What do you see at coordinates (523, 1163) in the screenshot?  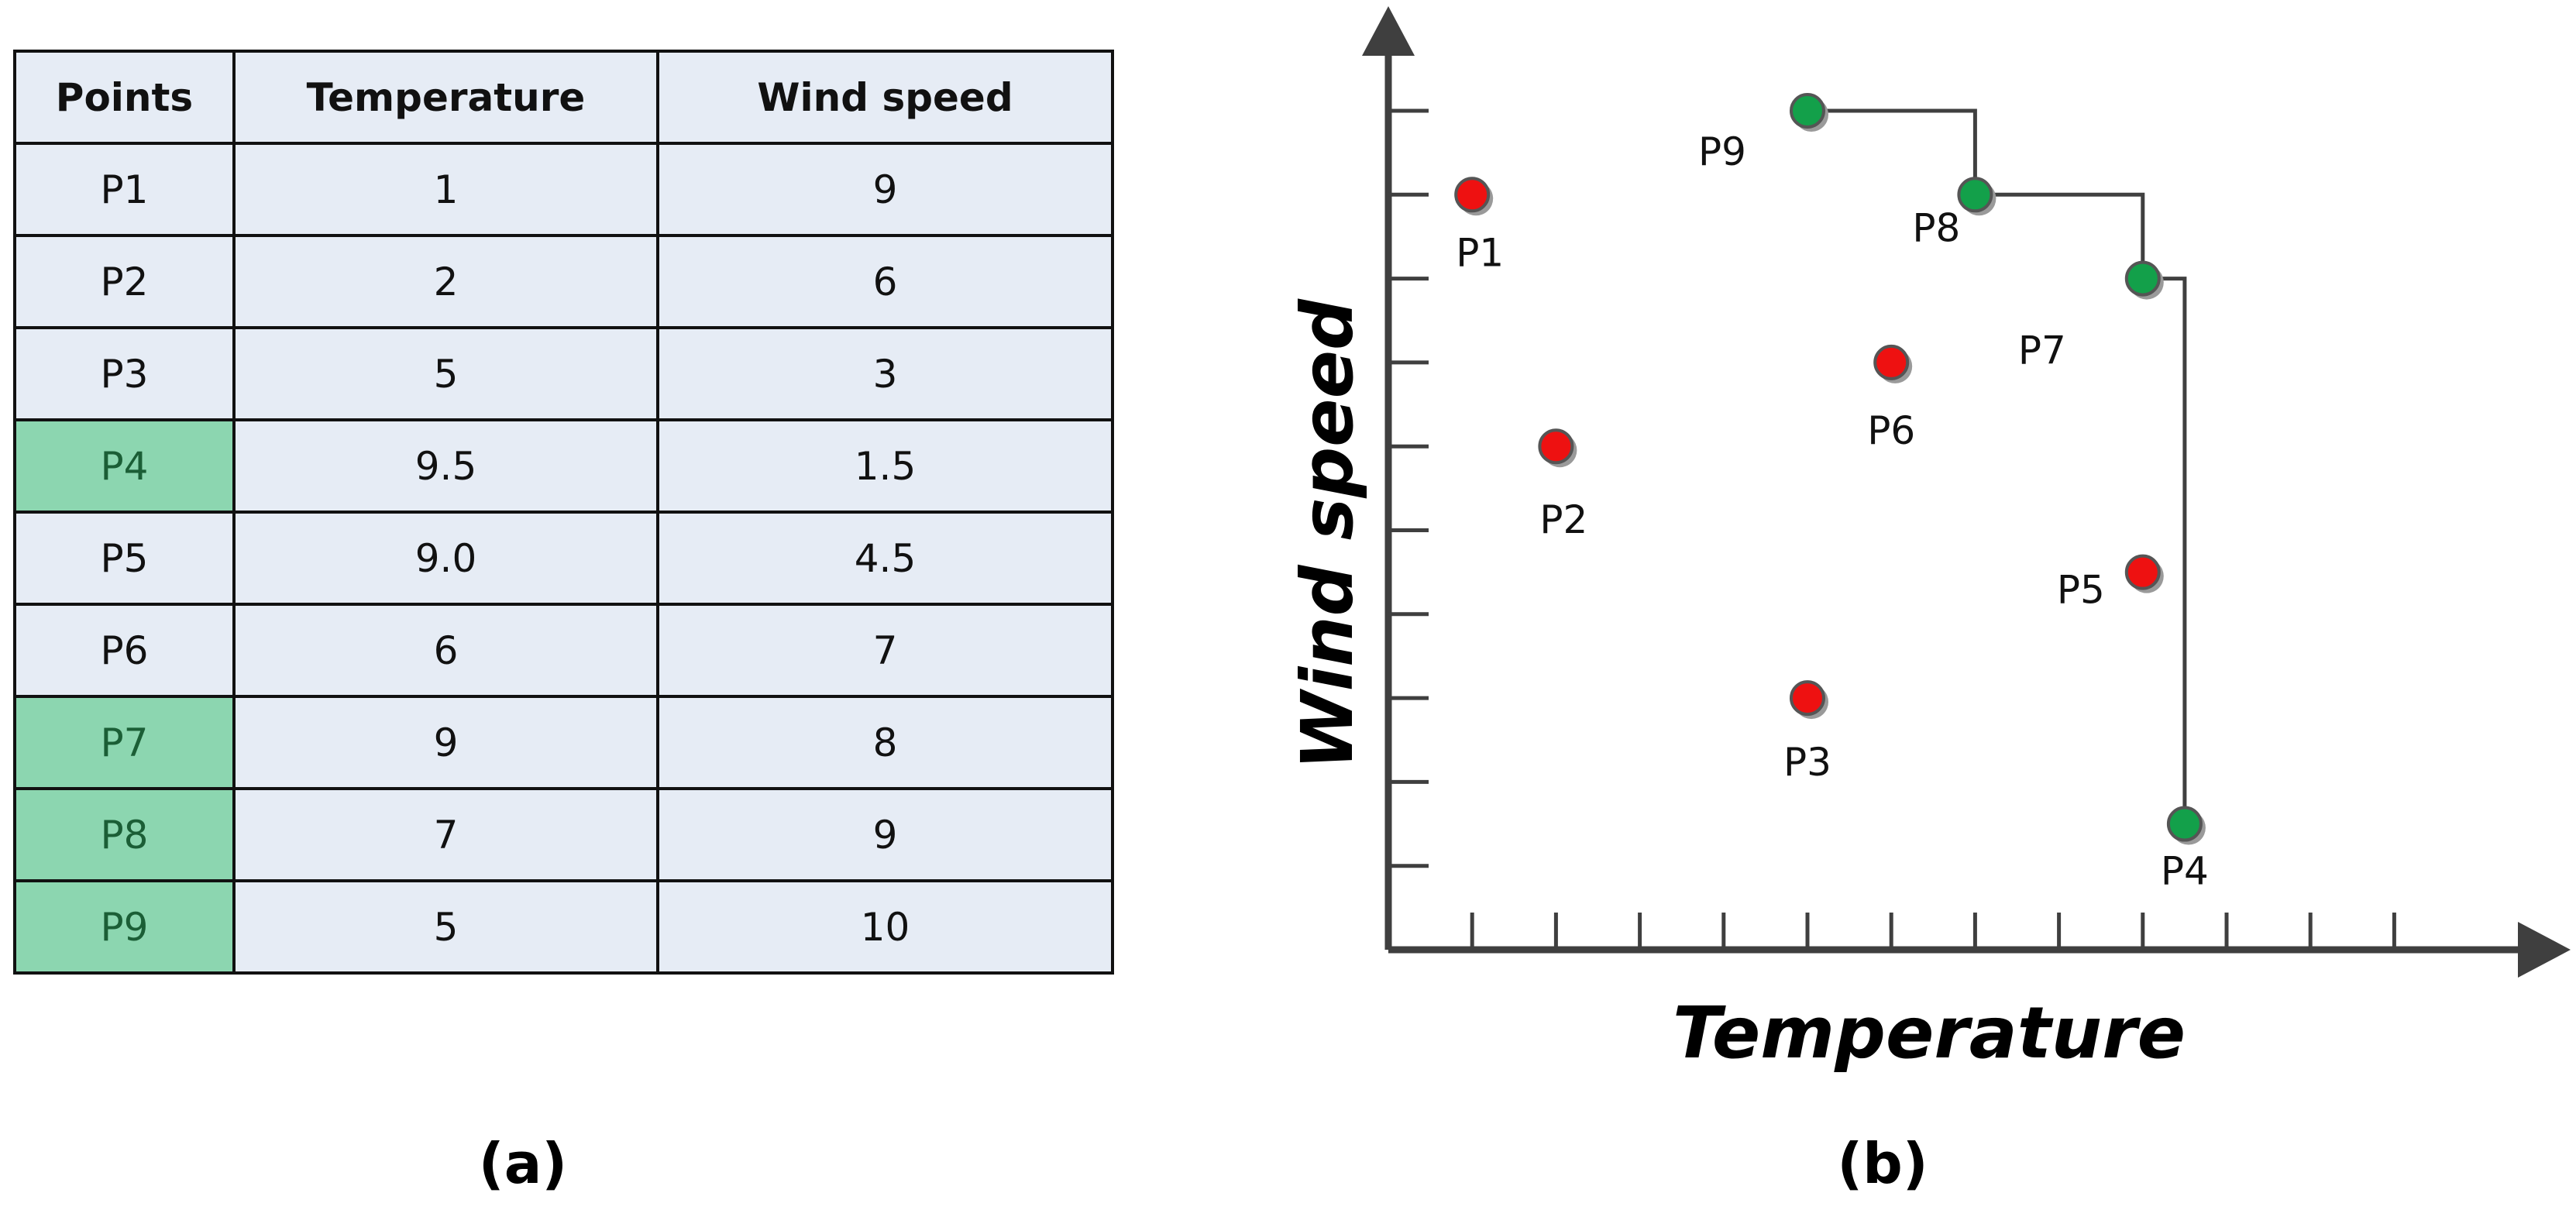 I see `caption-a: (a)` at bounding box center [523, 1163].